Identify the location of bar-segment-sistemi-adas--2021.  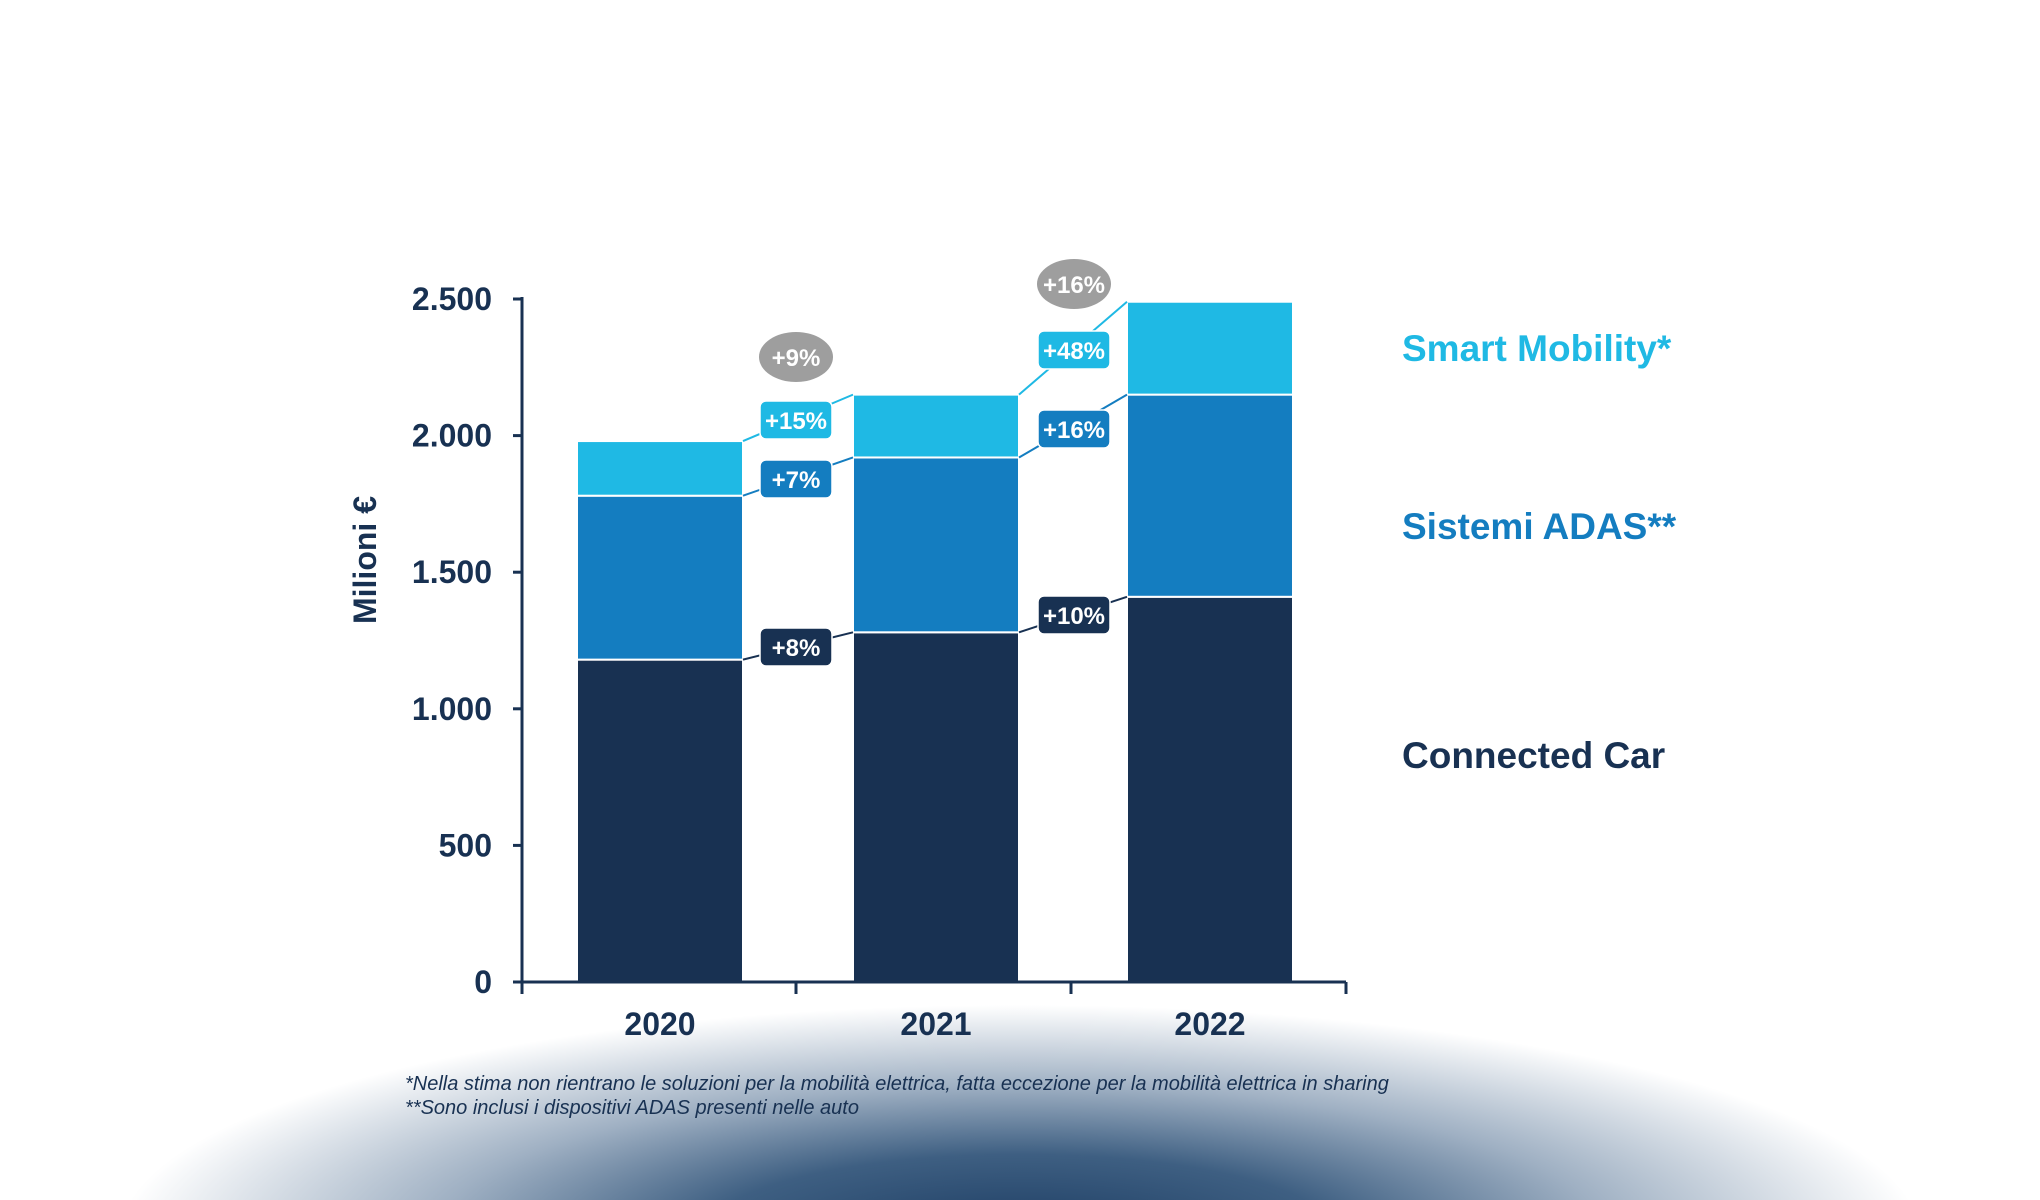
(936, 545).